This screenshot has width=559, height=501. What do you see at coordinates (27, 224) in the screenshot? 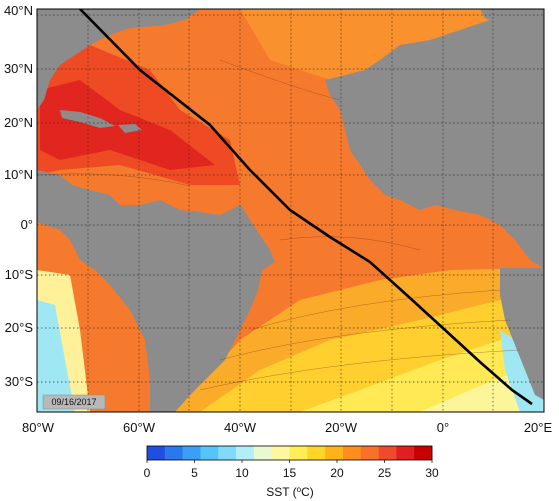
I see `lat-label-0: 0°` at bounding box center [27, 224].